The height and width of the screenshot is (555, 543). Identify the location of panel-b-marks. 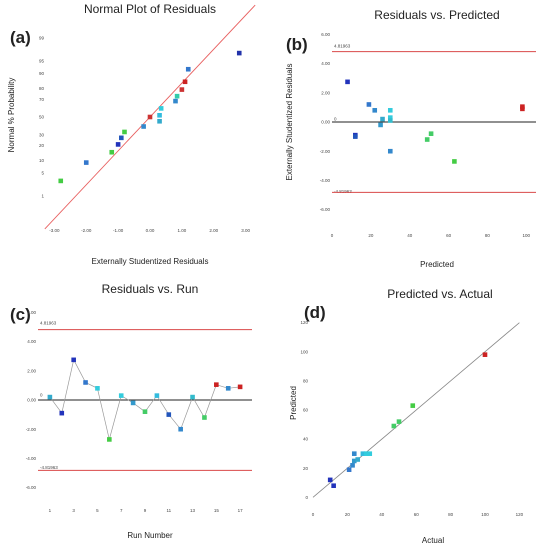
(434, 122).